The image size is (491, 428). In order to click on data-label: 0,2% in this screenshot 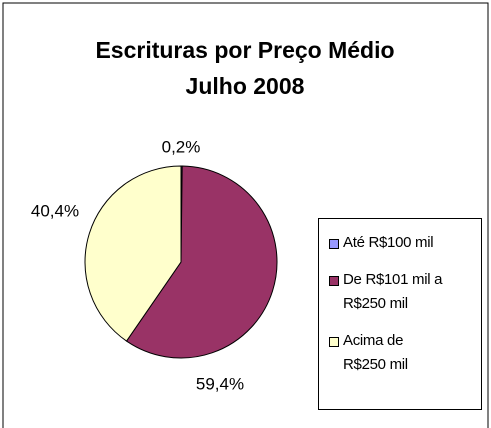, I will do `click(181, 146)`.